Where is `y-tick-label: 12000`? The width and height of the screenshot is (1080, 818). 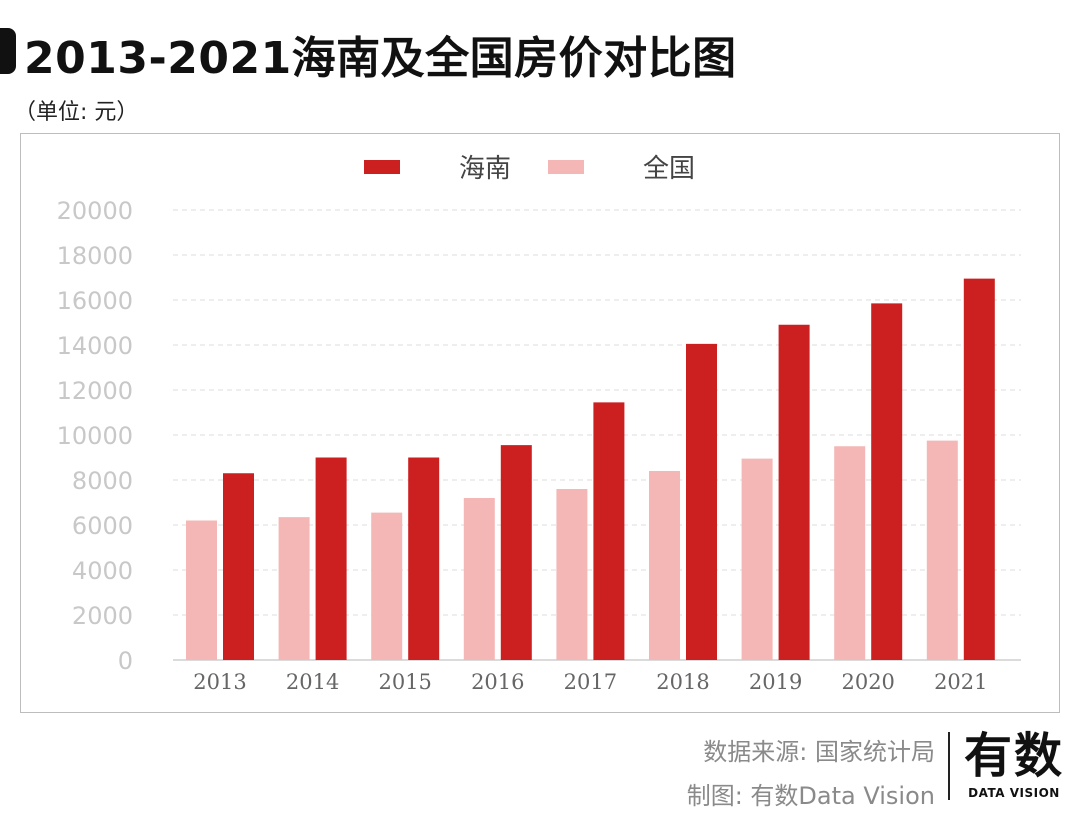 y-tick-label: 12000 is located at coordinates (95, 391).